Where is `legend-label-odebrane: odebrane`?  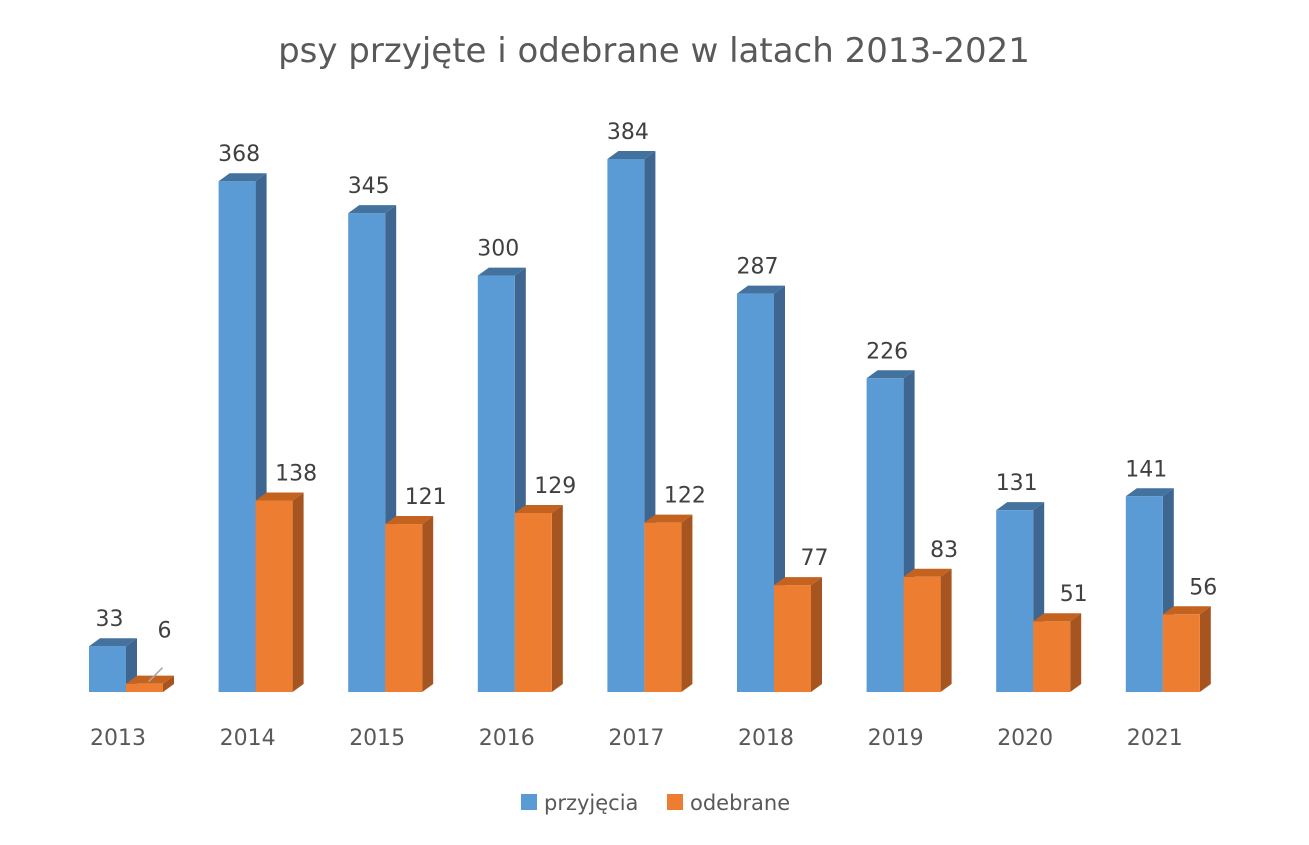
legend-label-odebrane: odebrane is located at coordinates (740, 803).